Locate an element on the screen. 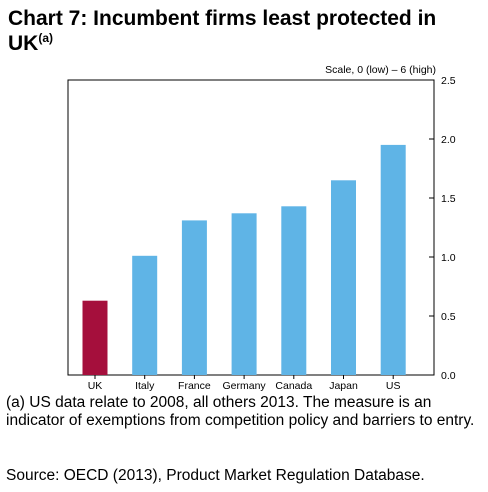  y-tick-label-1: 0.5 is located at coordinates (448, 317).